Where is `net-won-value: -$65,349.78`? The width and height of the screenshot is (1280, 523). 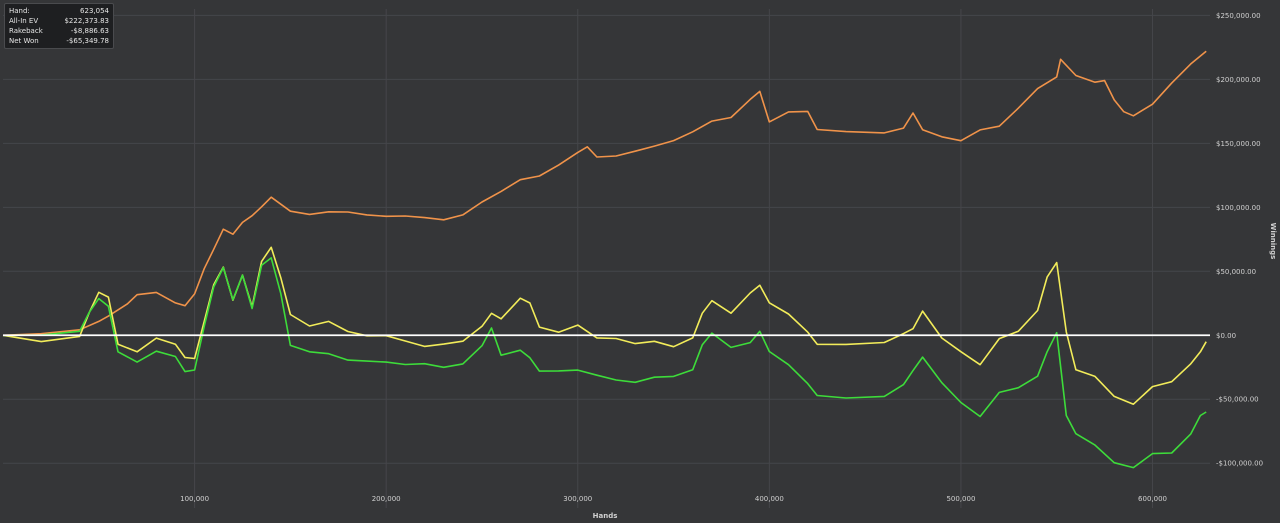 net-won-value: -$65,349.78 is located at coordinates (87, 41).